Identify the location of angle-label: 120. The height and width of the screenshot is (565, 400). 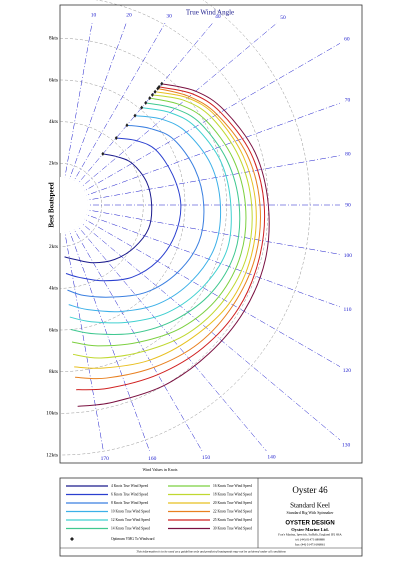
(347, 371).